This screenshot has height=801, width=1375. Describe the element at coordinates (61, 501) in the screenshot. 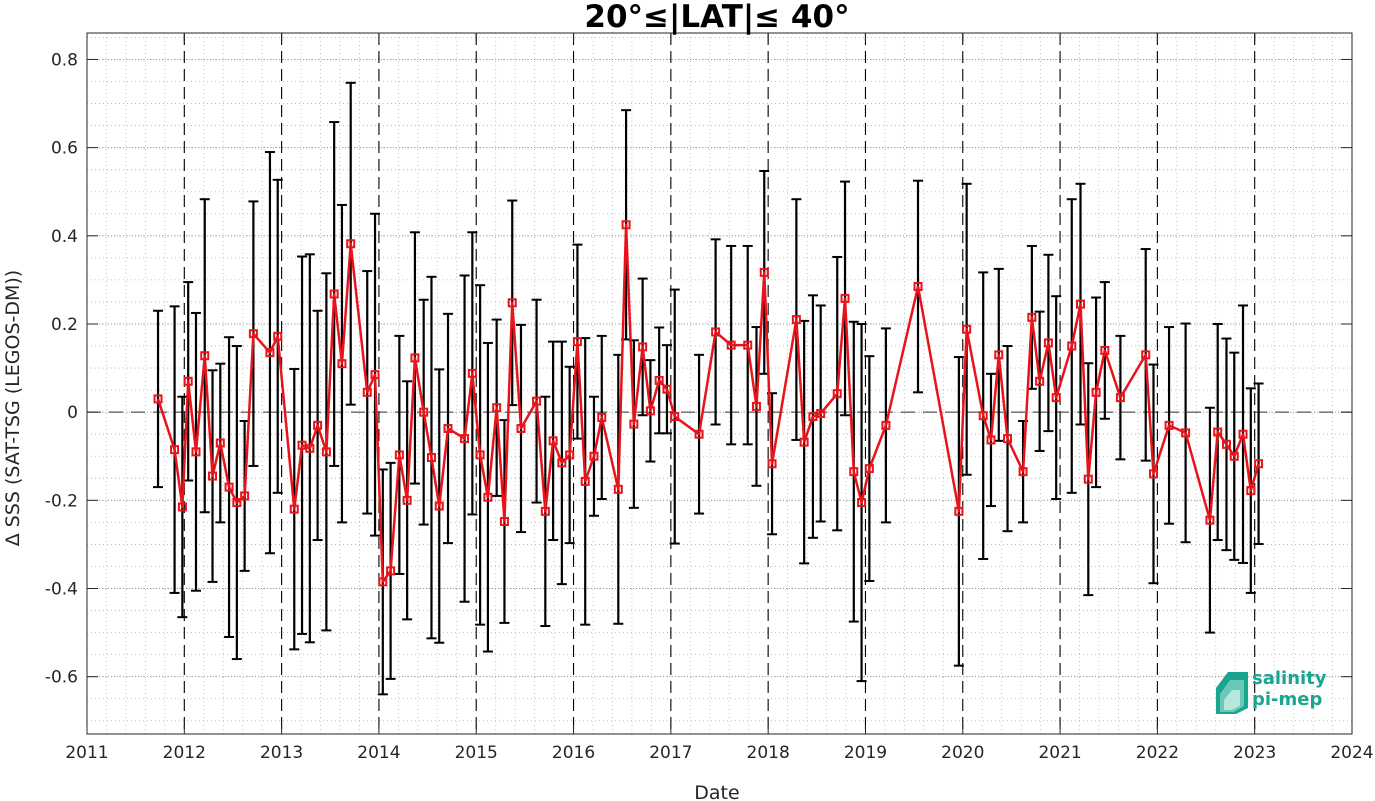

I see `y-tick-label: -0.2` at that location.